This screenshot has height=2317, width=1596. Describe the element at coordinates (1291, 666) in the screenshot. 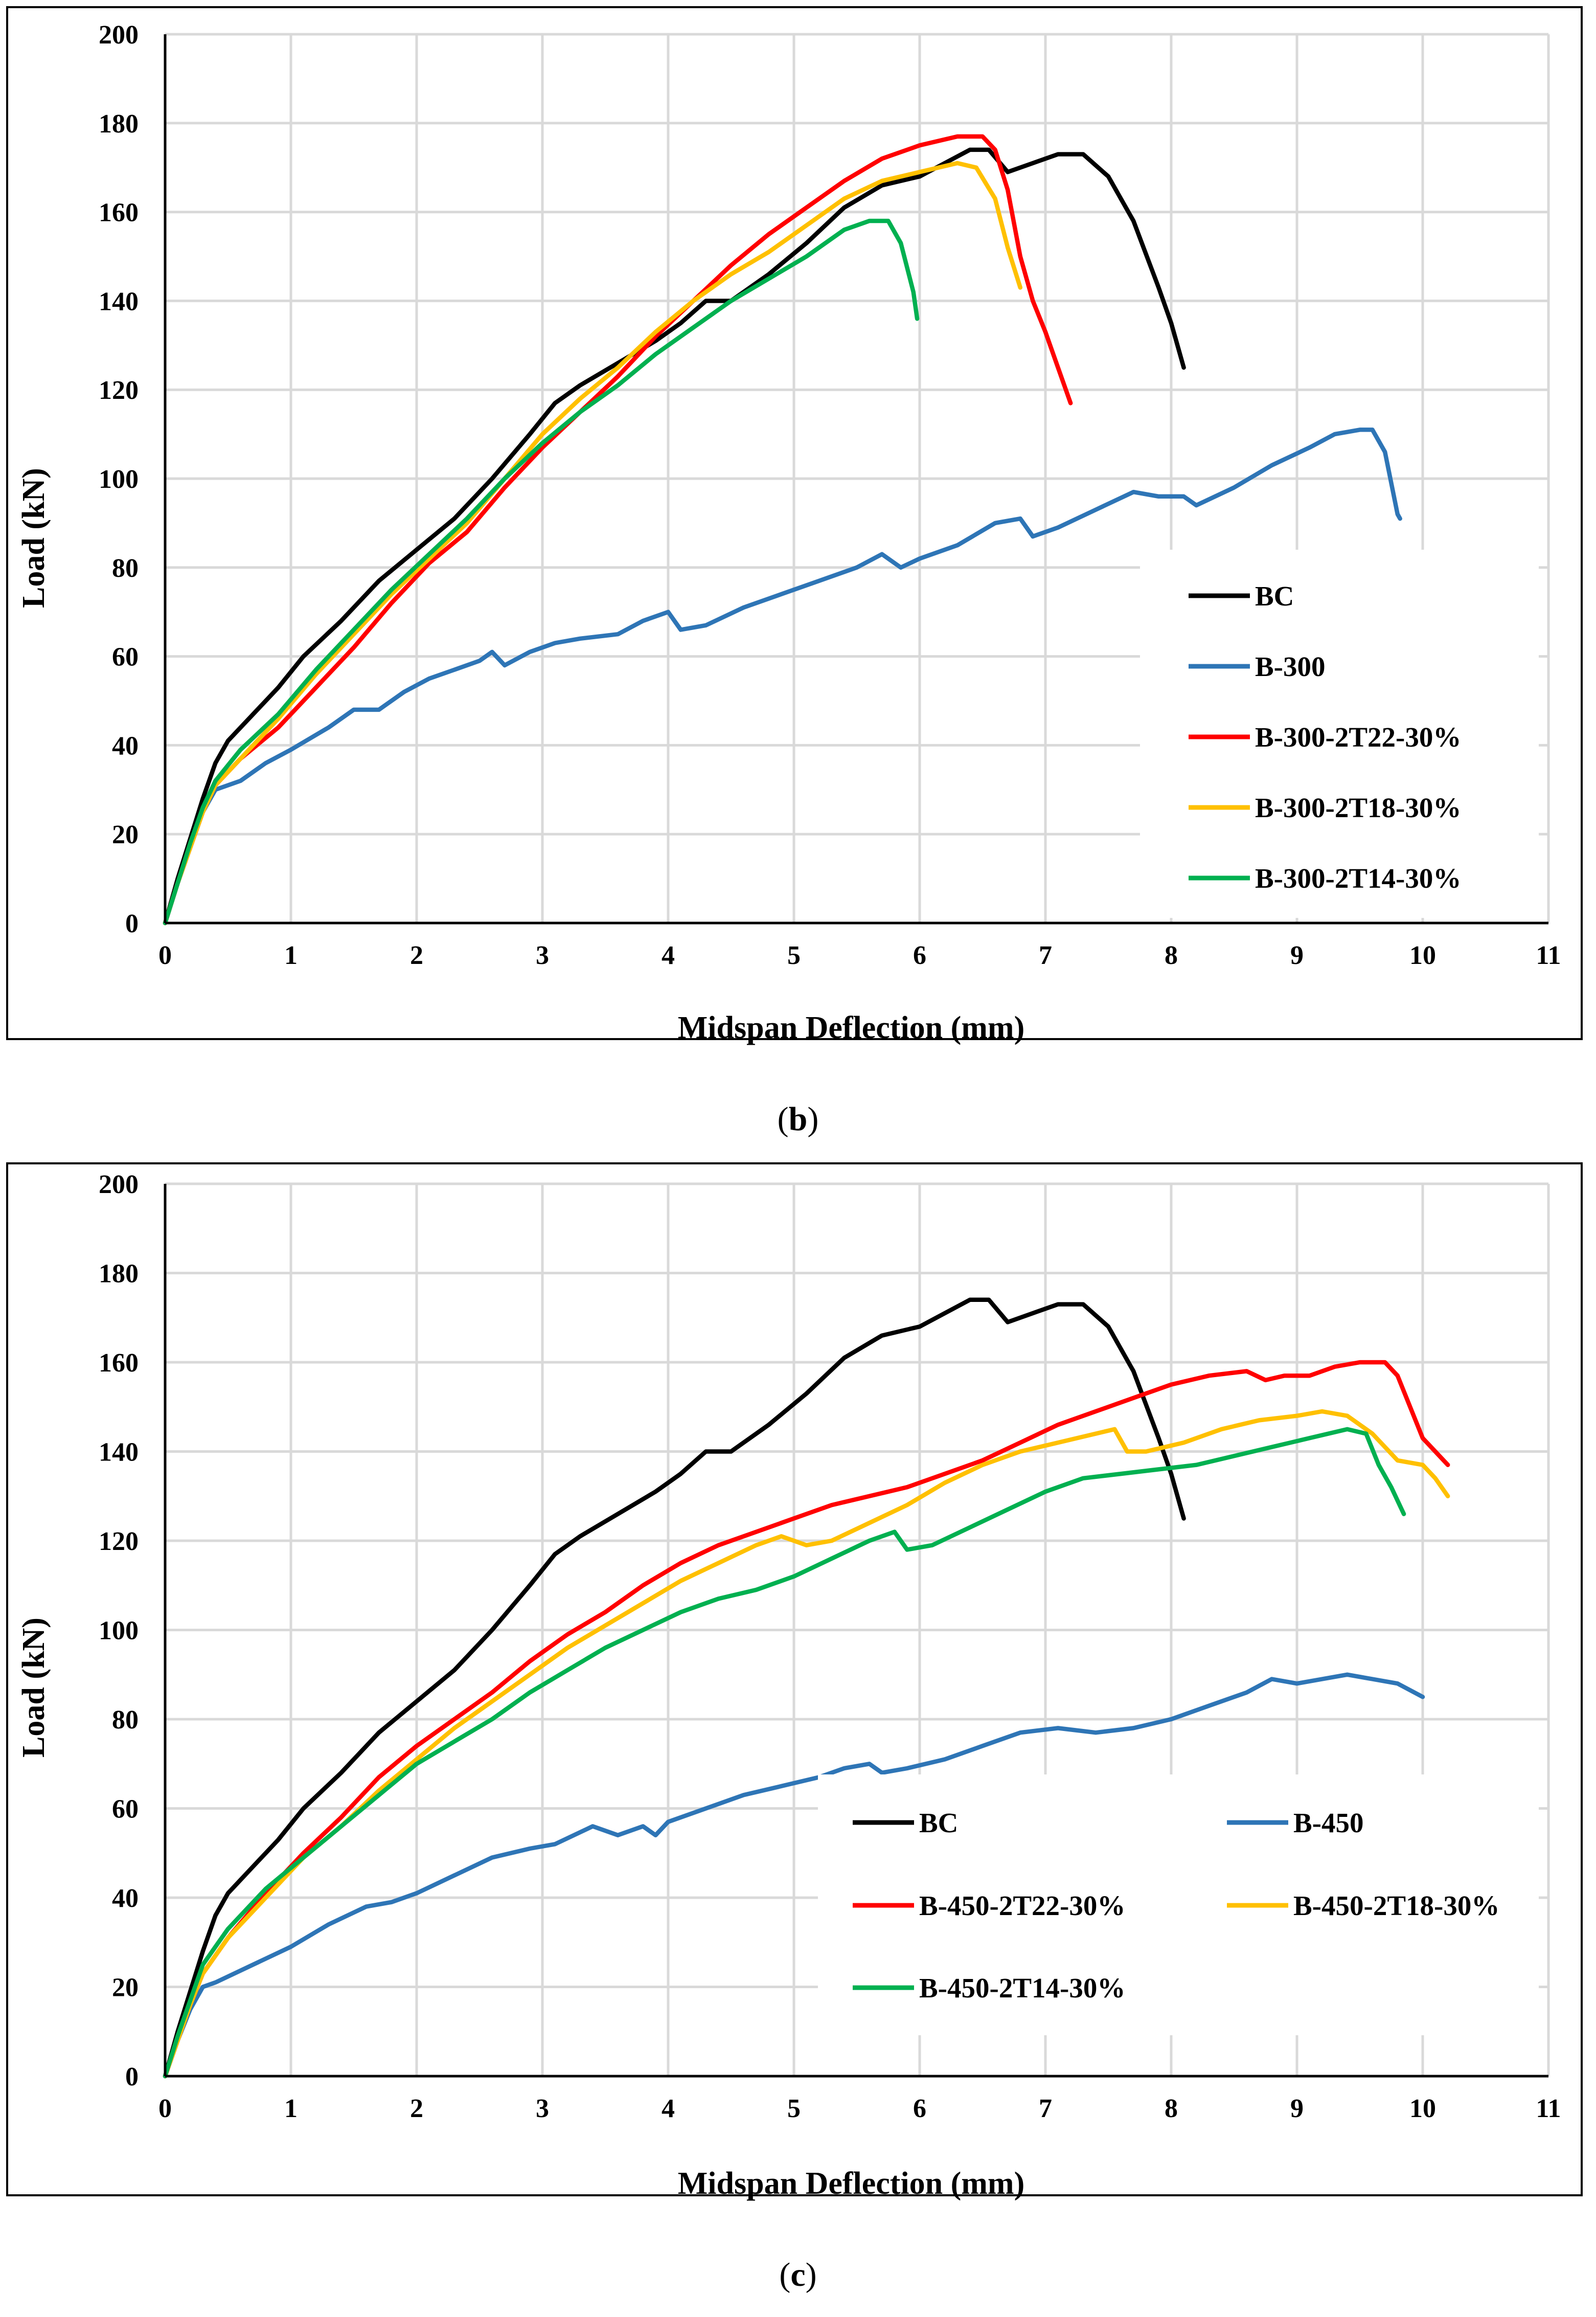

I see `legend-label-b-300: B-300` at that location.